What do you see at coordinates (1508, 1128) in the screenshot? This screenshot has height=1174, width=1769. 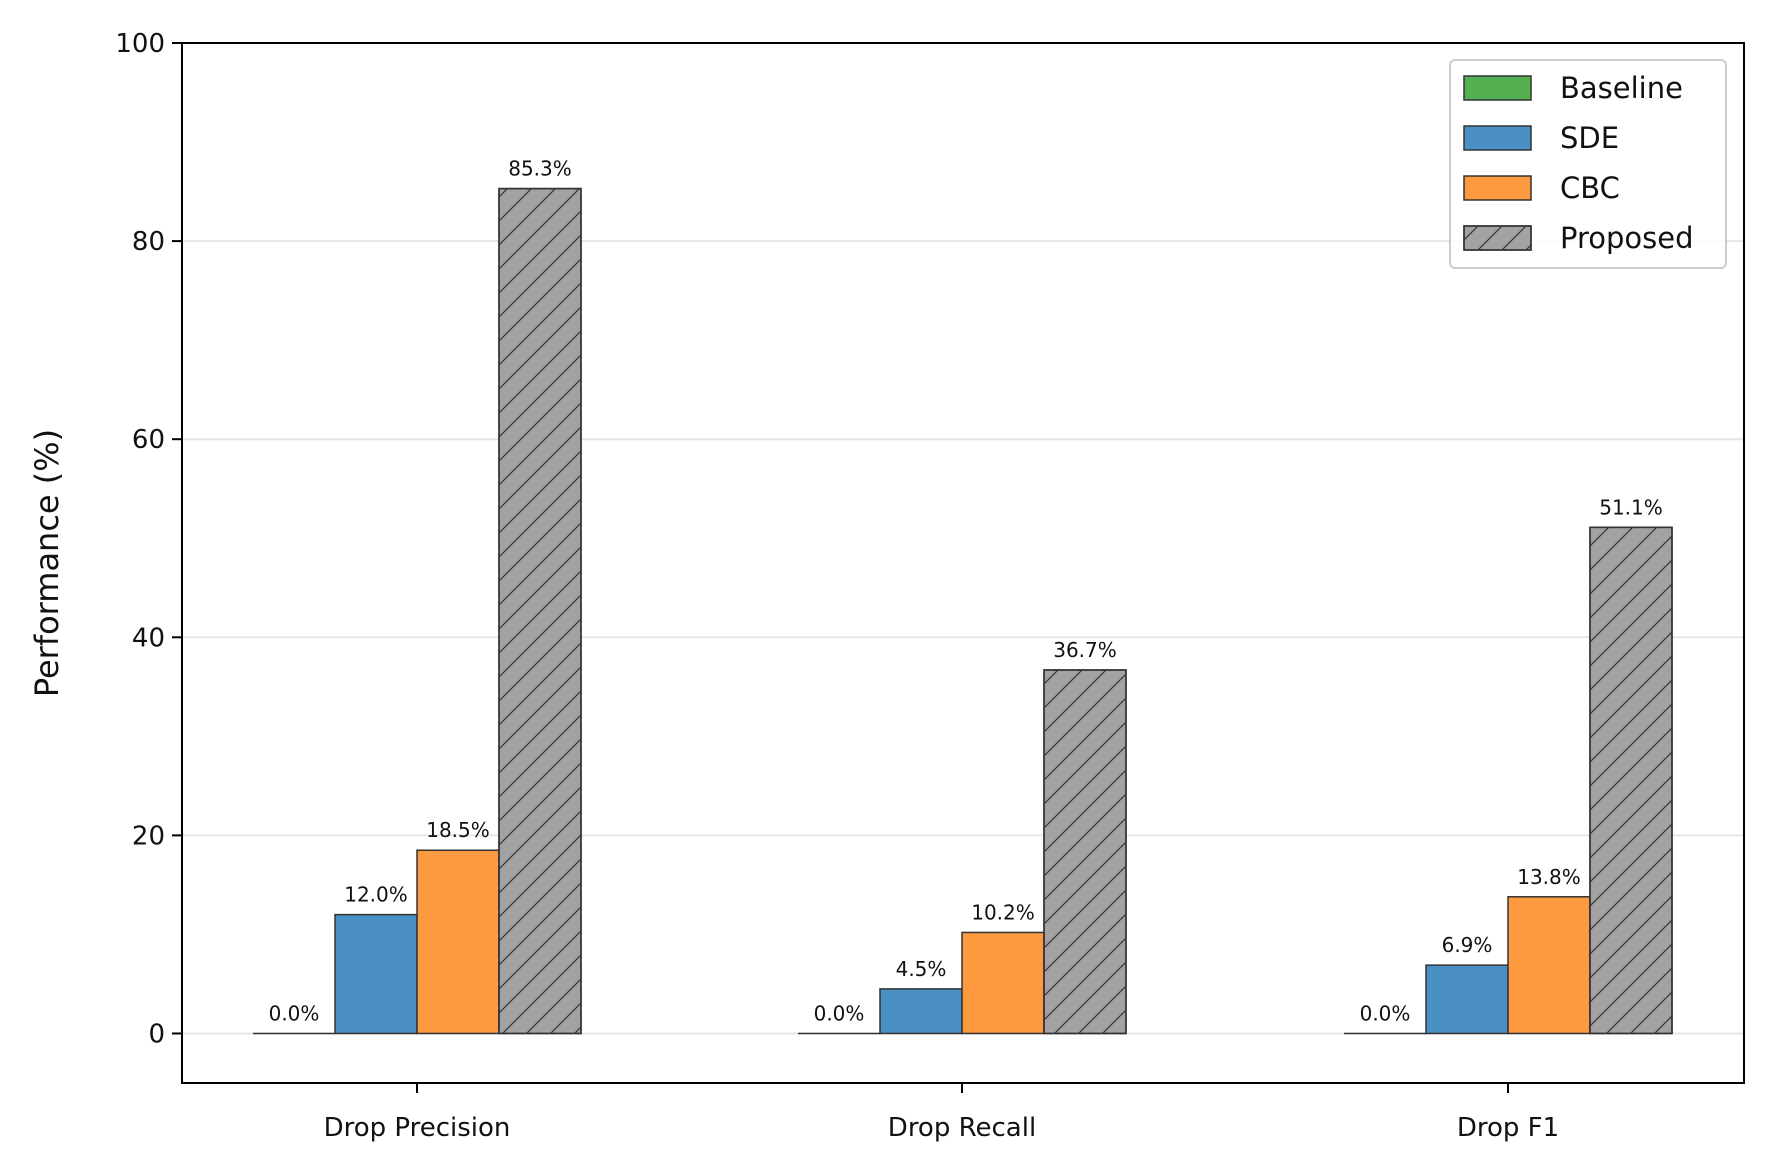 I see `x-tick-label: Drop F1` at bounding box center [1508, 1128].